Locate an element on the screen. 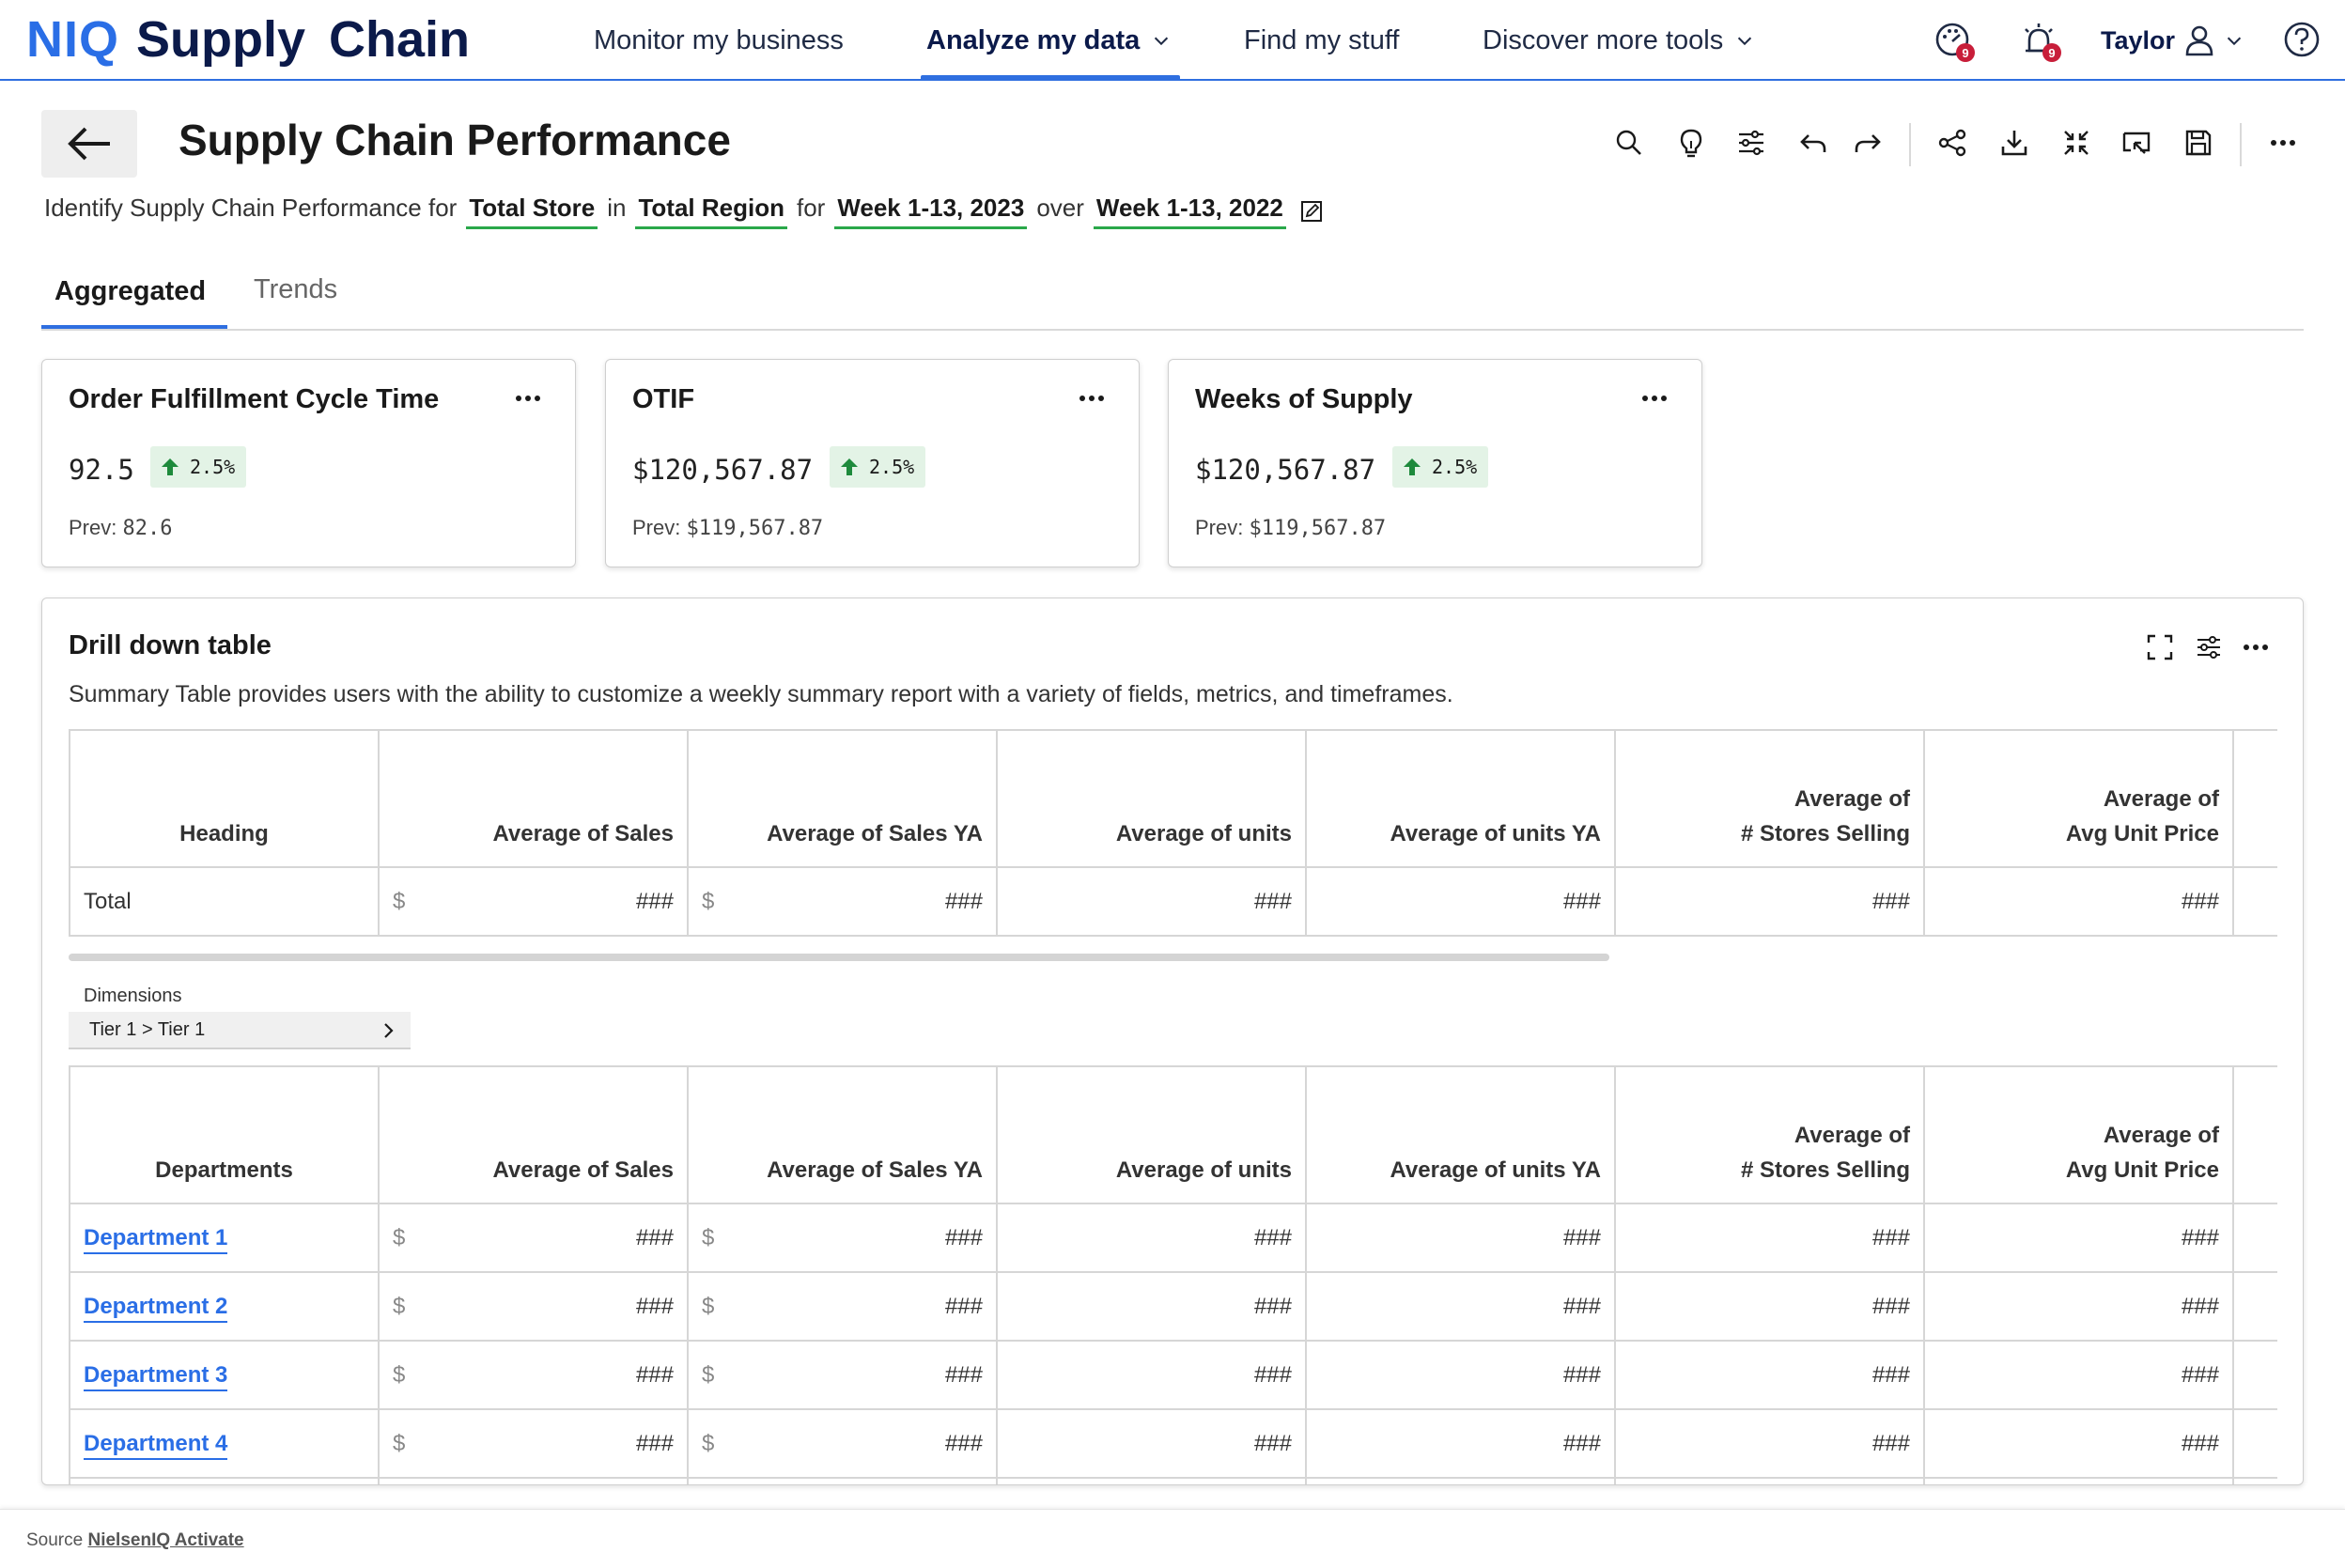 This screenshot has width=2345, height=1568. kpi-prev-value: 82.6 is located at coordinates (147, 528).